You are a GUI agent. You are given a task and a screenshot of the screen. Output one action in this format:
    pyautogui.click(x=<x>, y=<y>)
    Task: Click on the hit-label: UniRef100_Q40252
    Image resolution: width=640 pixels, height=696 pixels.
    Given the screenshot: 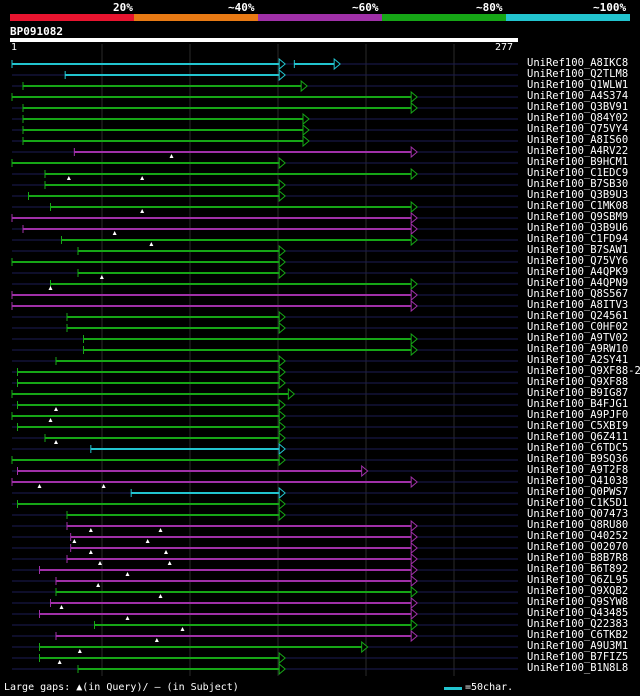 What is the action you would take?
    pyautogui.click(x=578, y=536)
    